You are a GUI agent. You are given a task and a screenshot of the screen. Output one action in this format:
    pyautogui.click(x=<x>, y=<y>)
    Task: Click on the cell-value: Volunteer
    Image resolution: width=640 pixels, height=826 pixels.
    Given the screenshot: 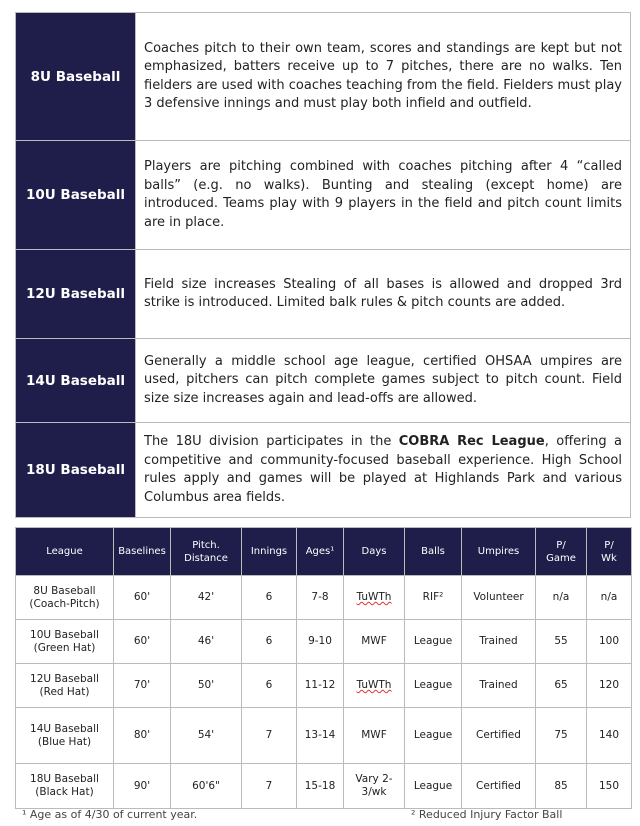 What is the action you would take?
    pyautogui.click(x=498, y=597)
    